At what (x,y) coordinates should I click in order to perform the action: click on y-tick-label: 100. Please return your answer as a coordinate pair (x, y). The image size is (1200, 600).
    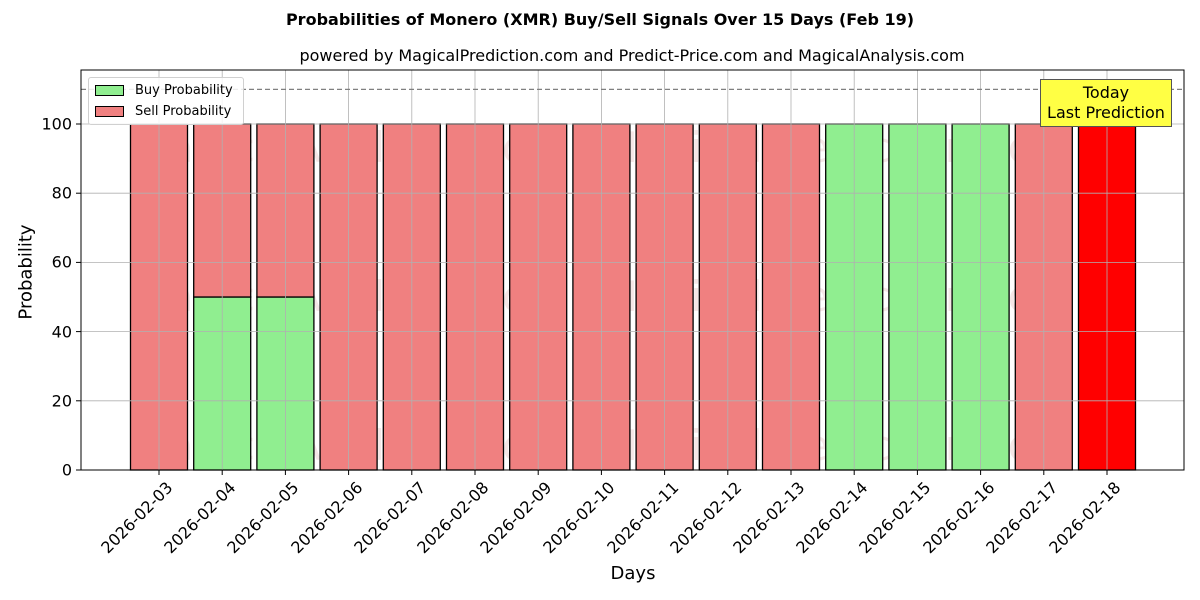
    Looking at the image, I should click on (56, 124).